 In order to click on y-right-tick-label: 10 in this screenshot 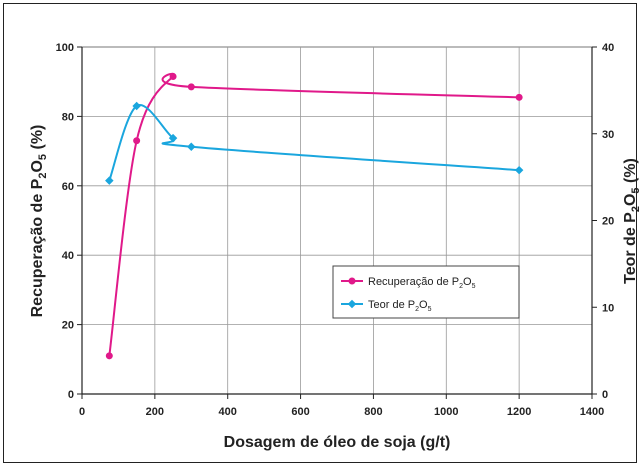, I will do `click(608, 308)`.